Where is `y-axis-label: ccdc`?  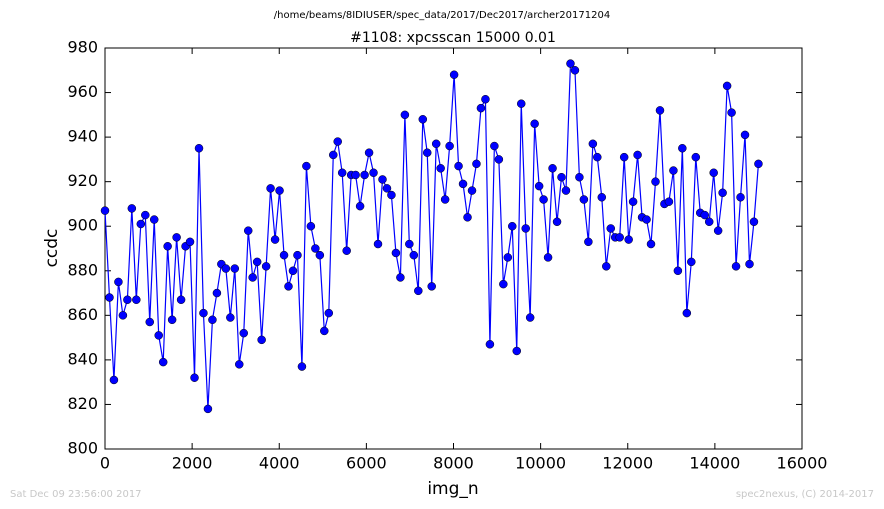
y-axis-label: ccdc is located at coordinates (52, 248).